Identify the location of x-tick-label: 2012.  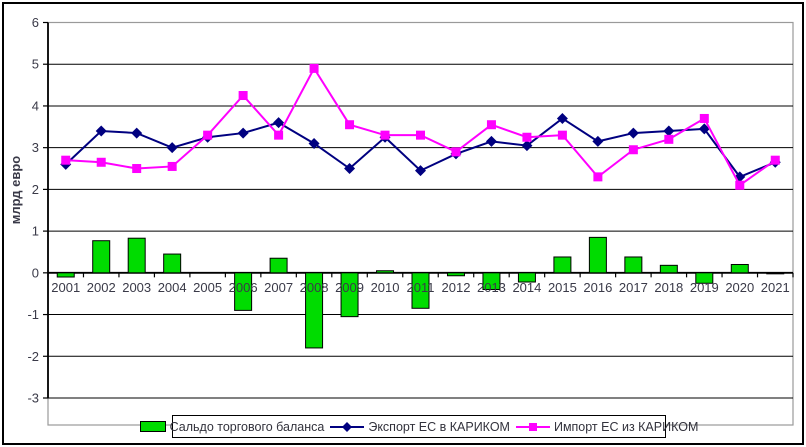
(456, 287).